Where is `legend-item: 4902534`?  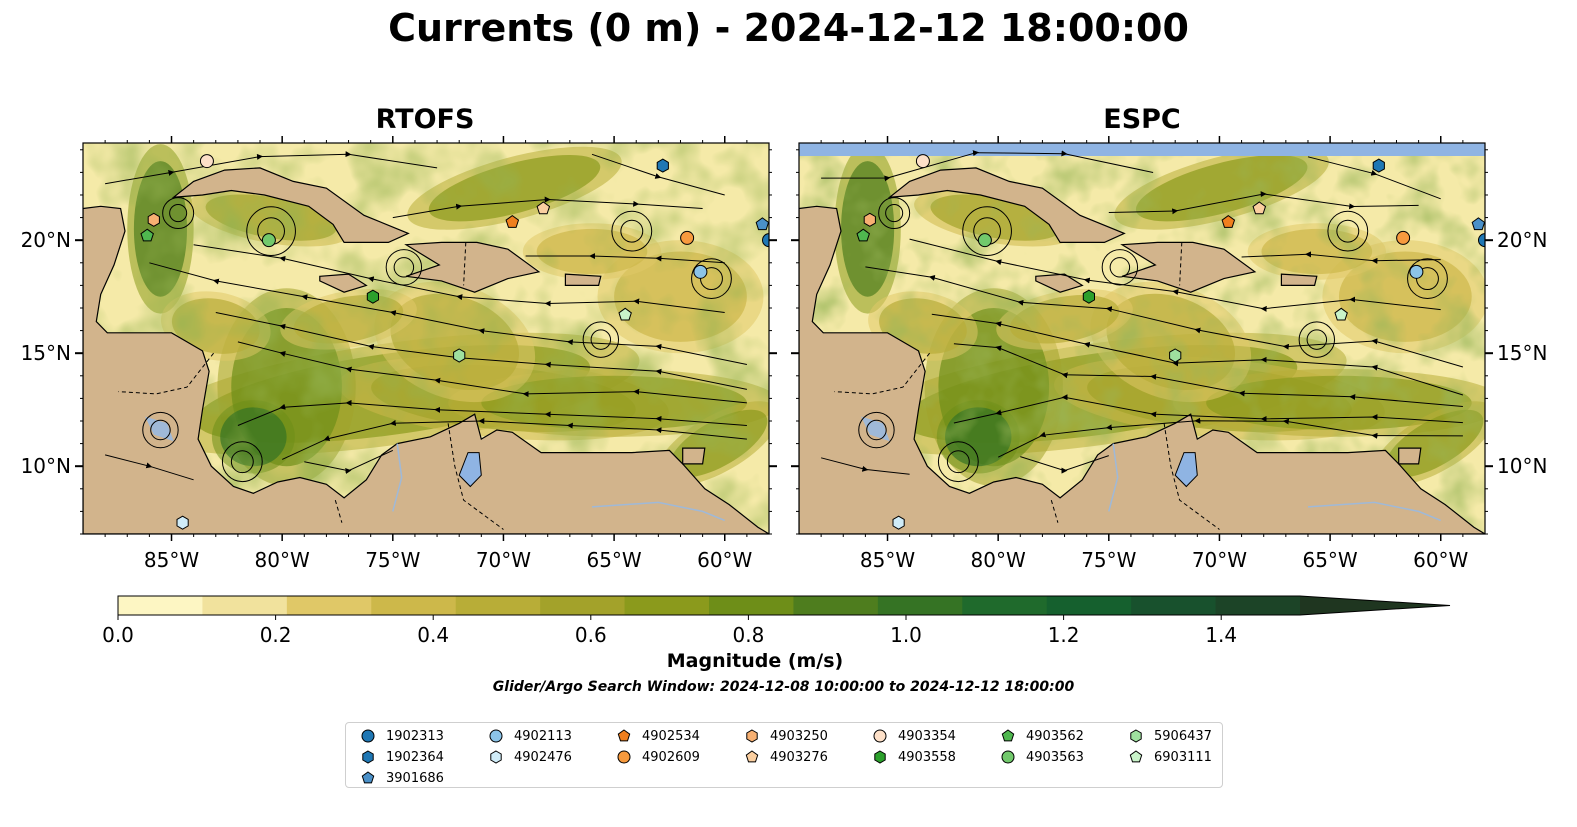
legend-item: 4902534 is located at coordinates (658, 736).